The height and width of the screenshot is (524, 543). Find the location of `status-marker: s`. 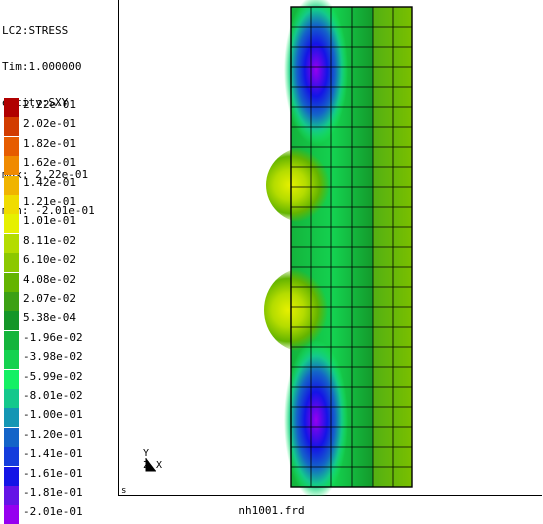

status-marker: s is located at coordinates (124, 491).